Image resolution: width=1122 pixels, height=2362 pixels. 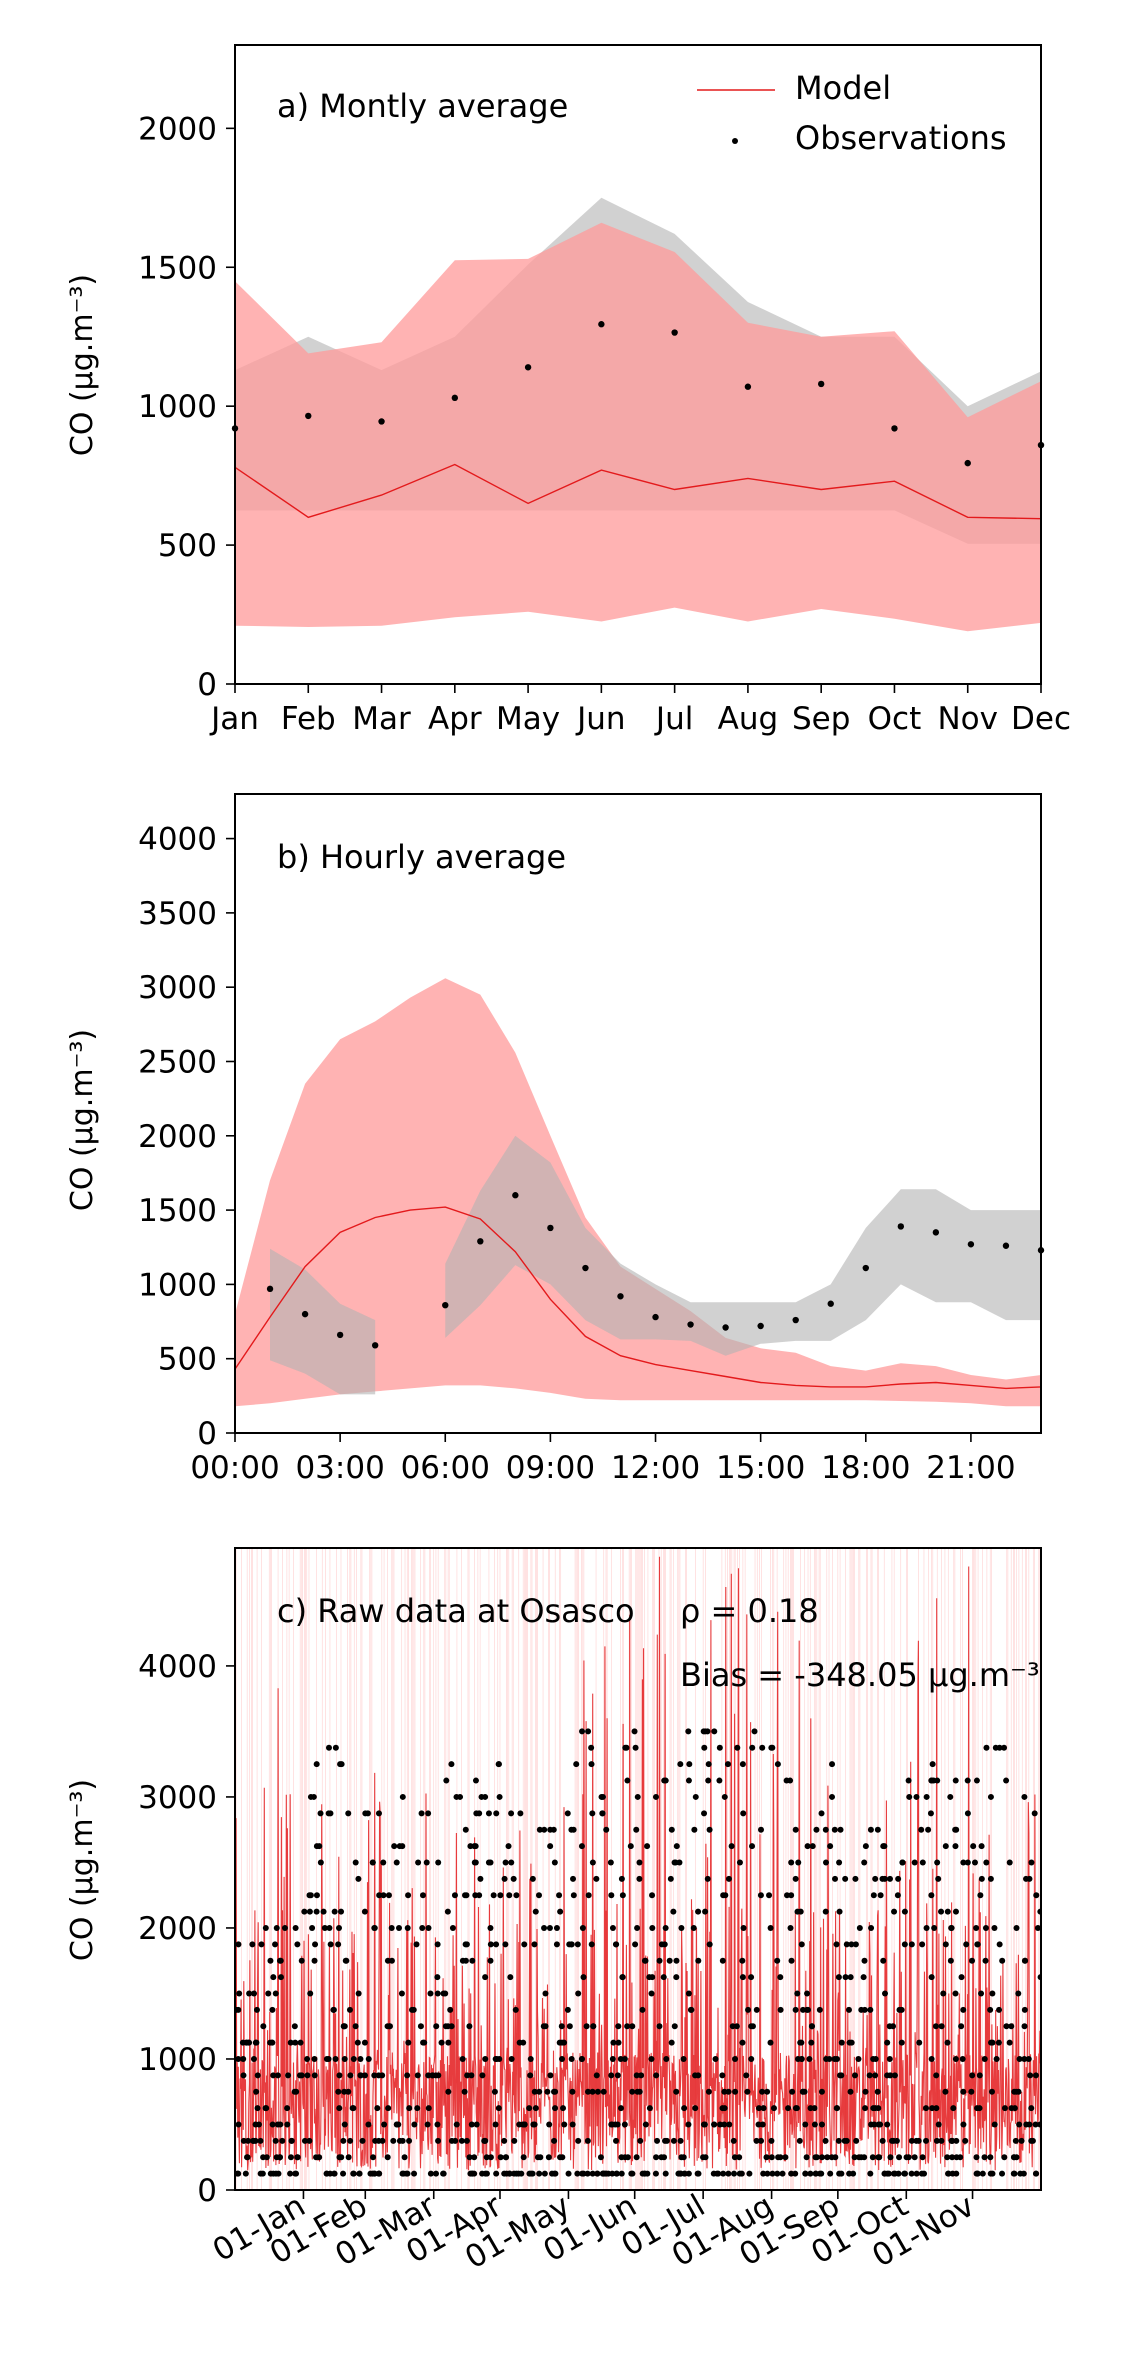 What do you see at coordinates (177, 1211) in the screenshot?
I see `b-y-tick-label: 1500` at bounding box center [177, 1211].